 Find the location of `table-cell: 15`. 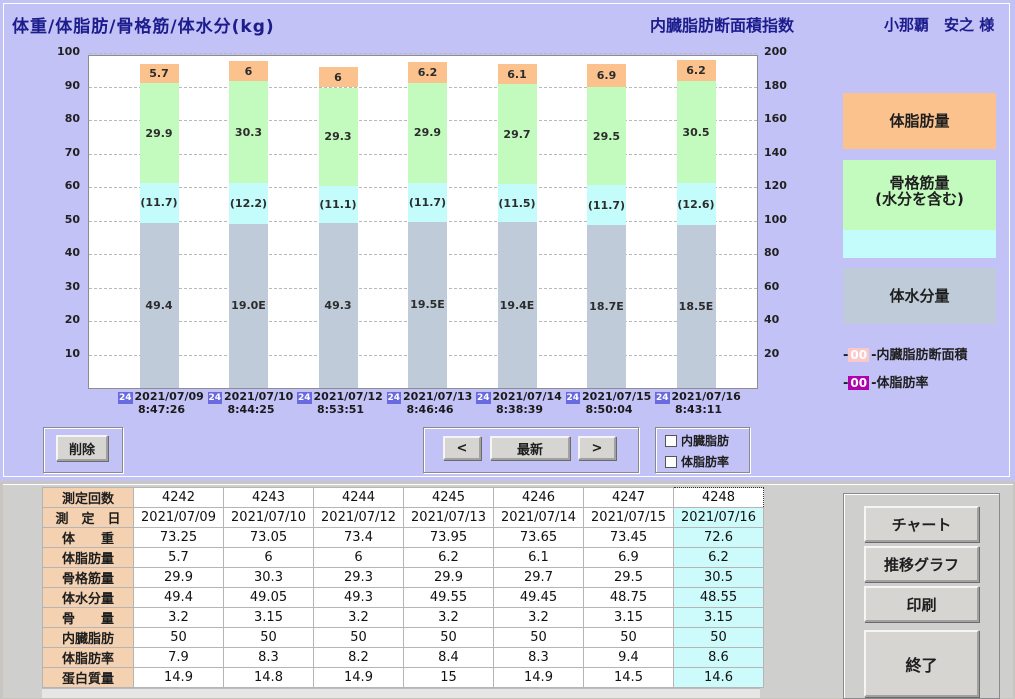

table-cell: 15 is located at coordinates (448, 677).